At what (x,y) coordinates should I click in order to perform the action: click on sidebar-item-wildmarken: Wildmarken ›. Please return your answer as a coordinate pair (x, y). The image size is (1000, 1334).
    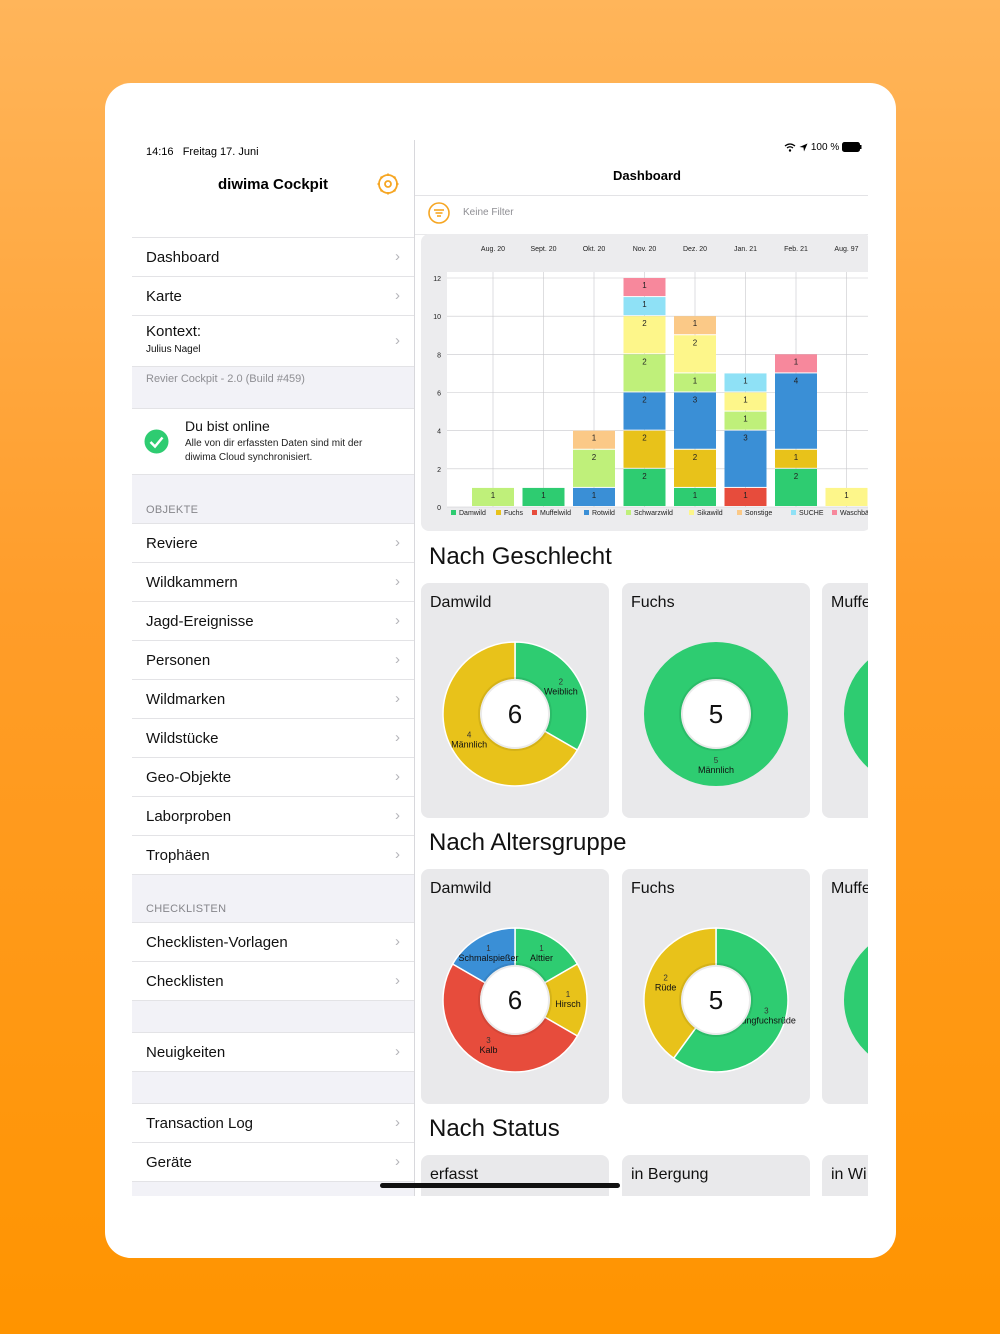
    Looking at the image, I should click on (273, 699).